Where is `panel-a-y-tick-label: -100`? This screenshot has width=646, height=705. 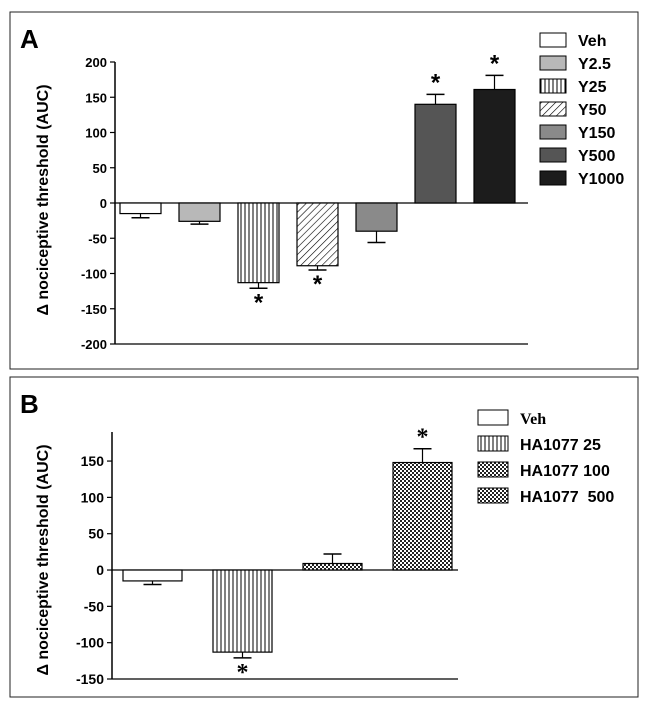
panel-a-y-tick-label: -100 is located at coordinates (94, 274).